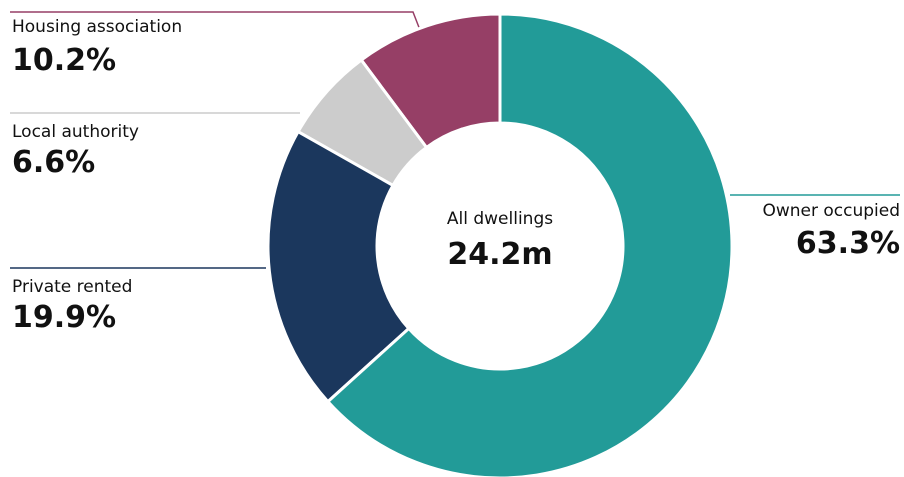  I want to click on value-label: 10.2%, so click(64, 60).